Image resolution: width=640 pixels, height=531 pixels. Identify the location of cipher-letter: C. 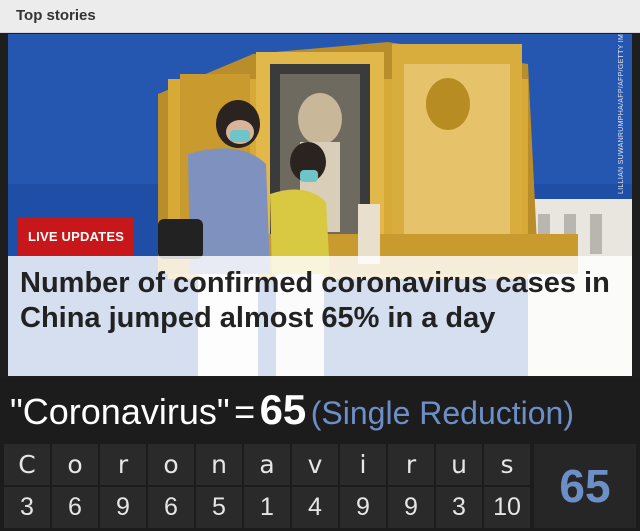
(27, 464).